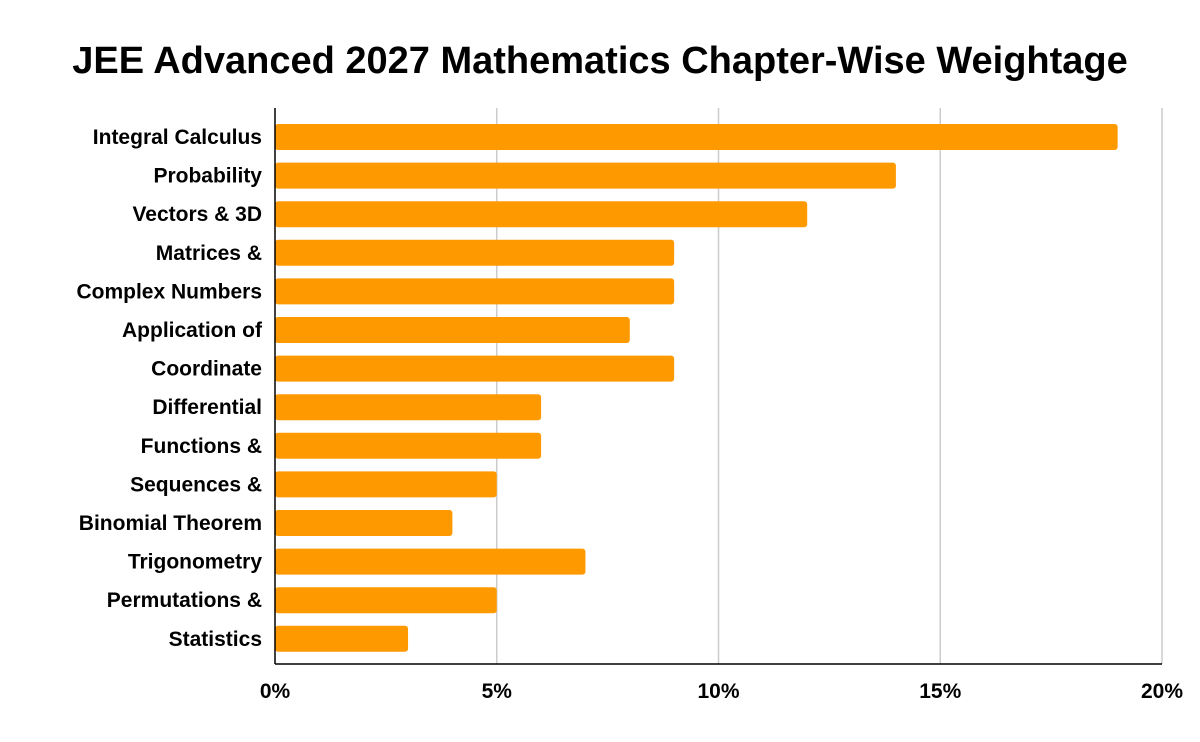  What do you see at coordinates (940, 691) in the screenshot?
I see `x-tick-label: 15%` at bounding box center [940, 691].